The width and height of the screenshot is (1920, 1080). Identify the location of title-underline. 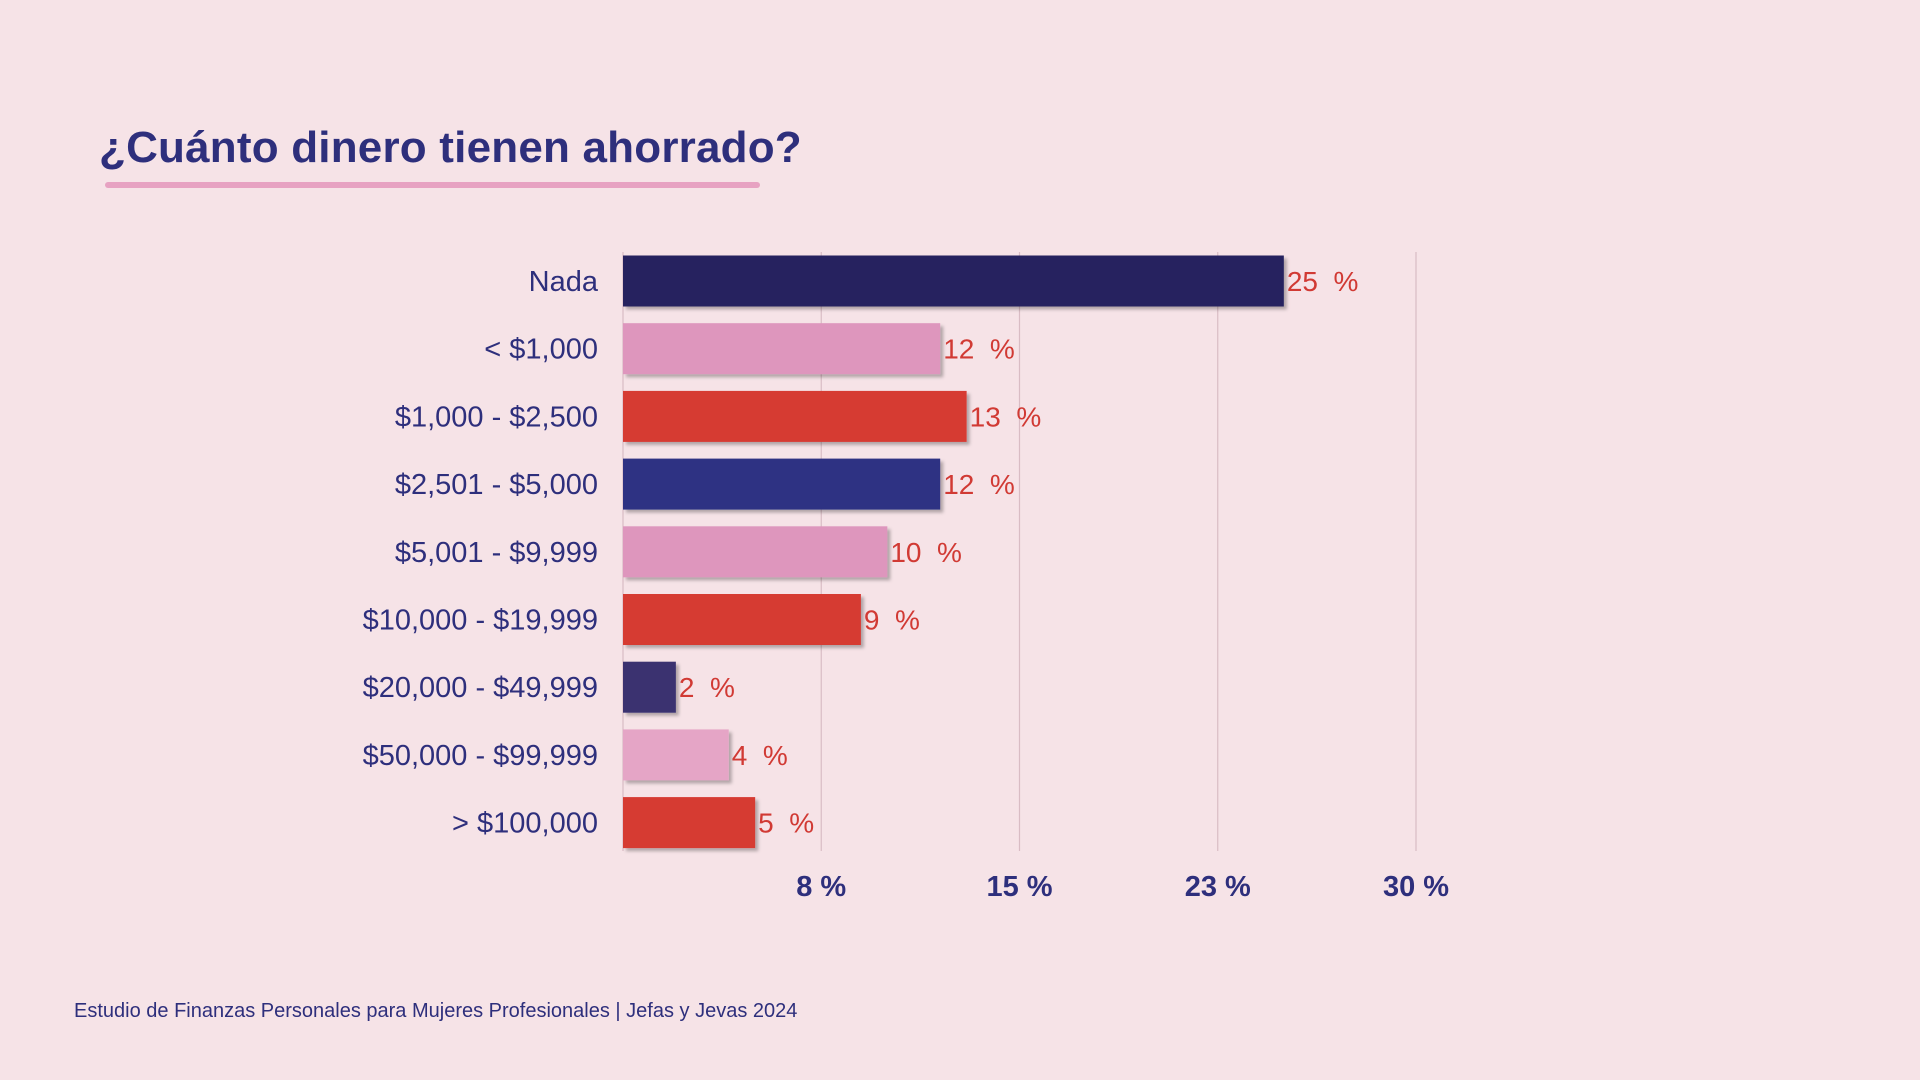
(432, 185).